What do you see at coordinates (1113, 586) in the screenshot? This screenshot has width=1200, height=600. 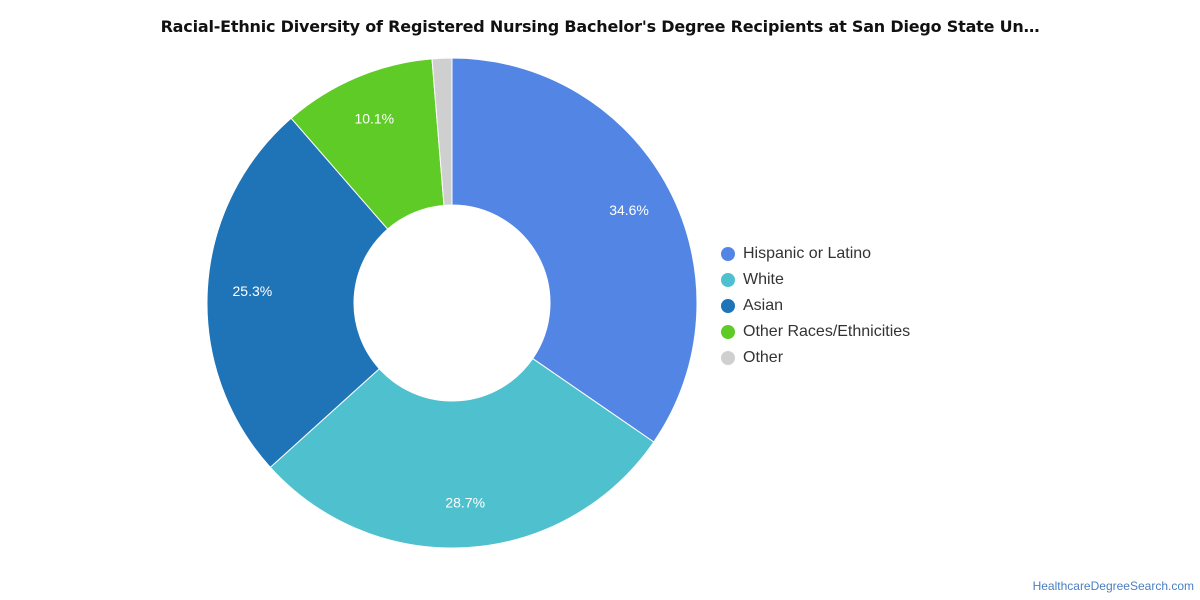 I see `source-link: HealthcareDegreeSearch.com` at bounding box center [1113, 586].